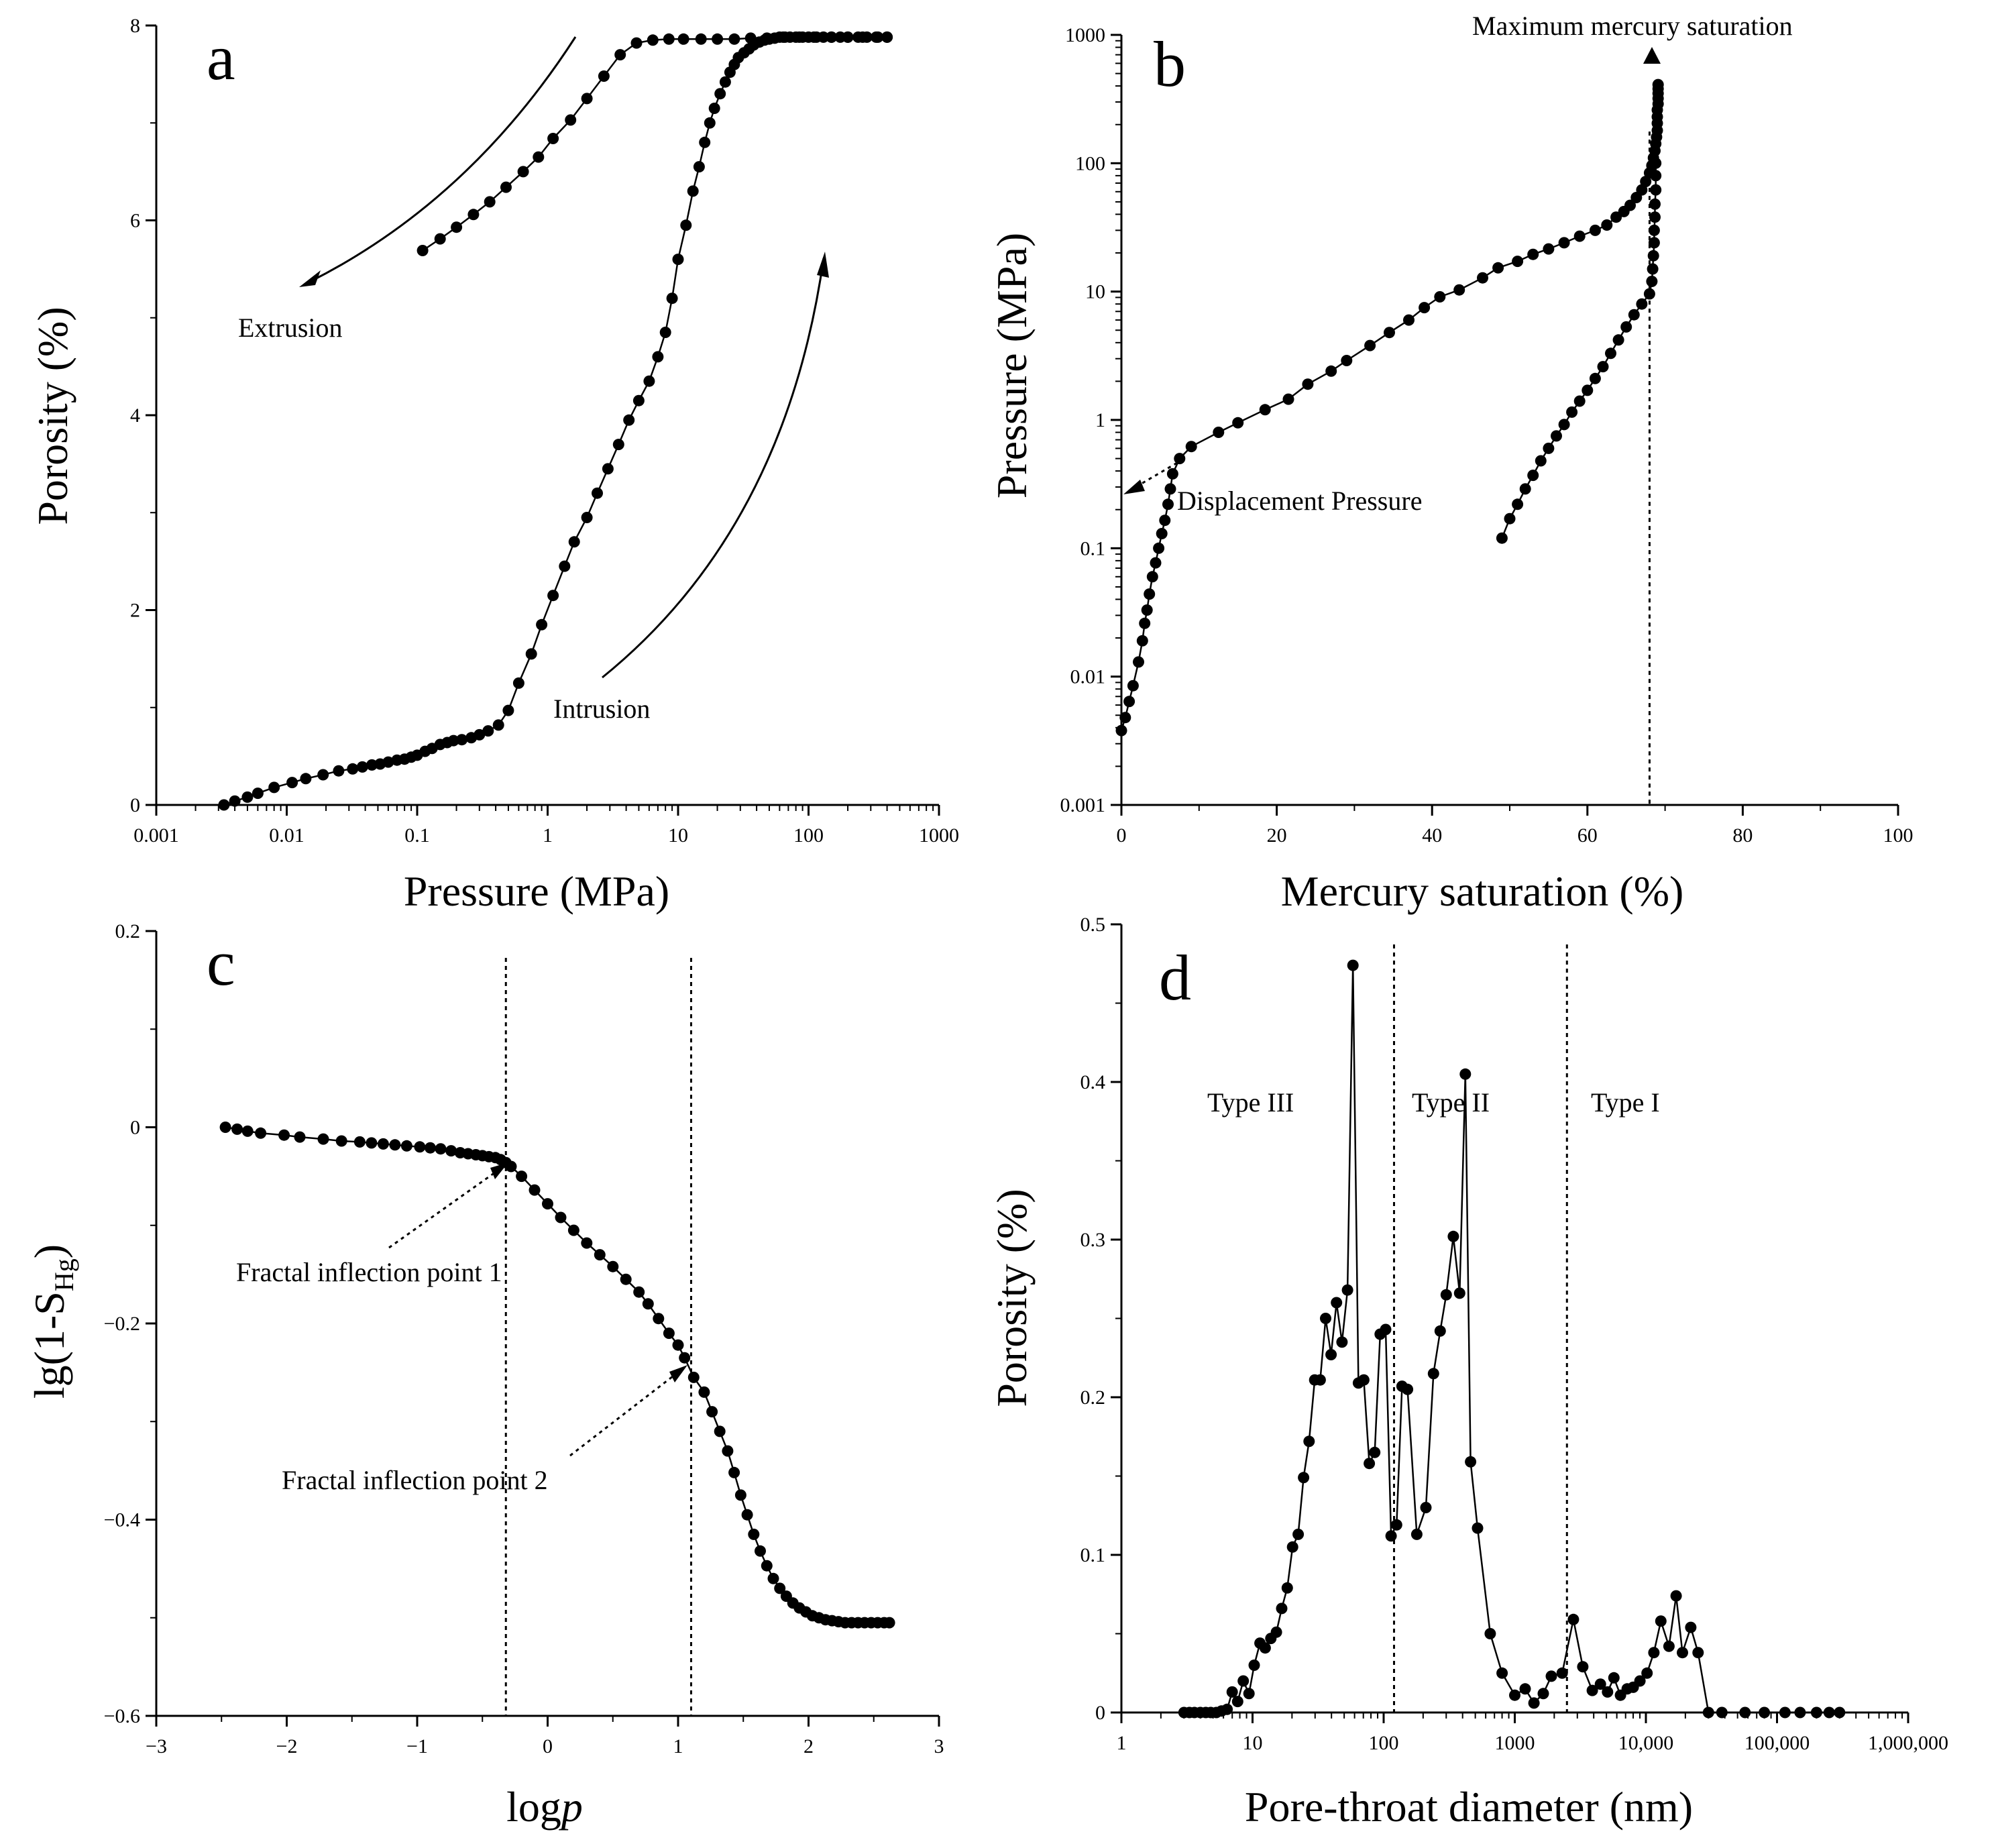 The width and height of the screenshot is (1996, 1848). I want to click on panel-a-x-tick-label: 0.01, so click(286, 836).